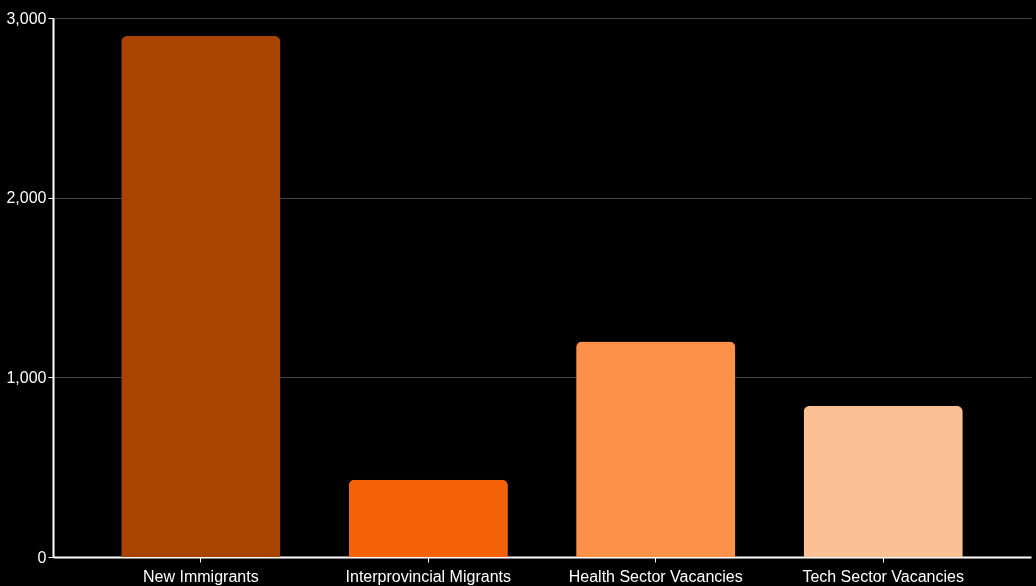  I want to click on y-tick-label: 3,000, so click(26, 18).